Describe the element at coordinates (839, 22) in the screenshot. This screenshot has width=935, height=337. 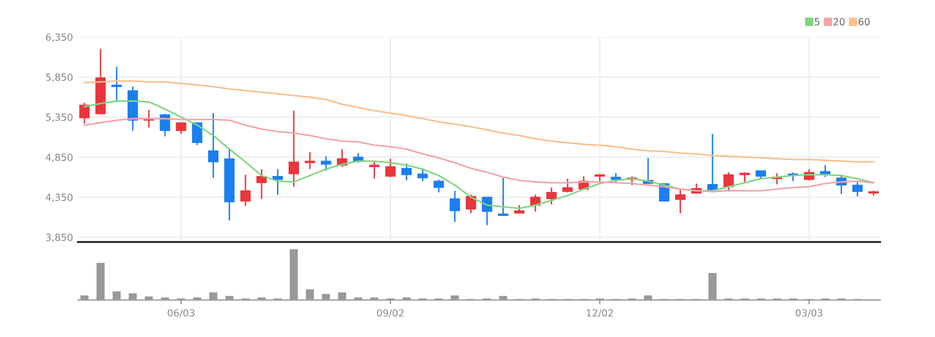
I see `legend-label: 20` at that location.